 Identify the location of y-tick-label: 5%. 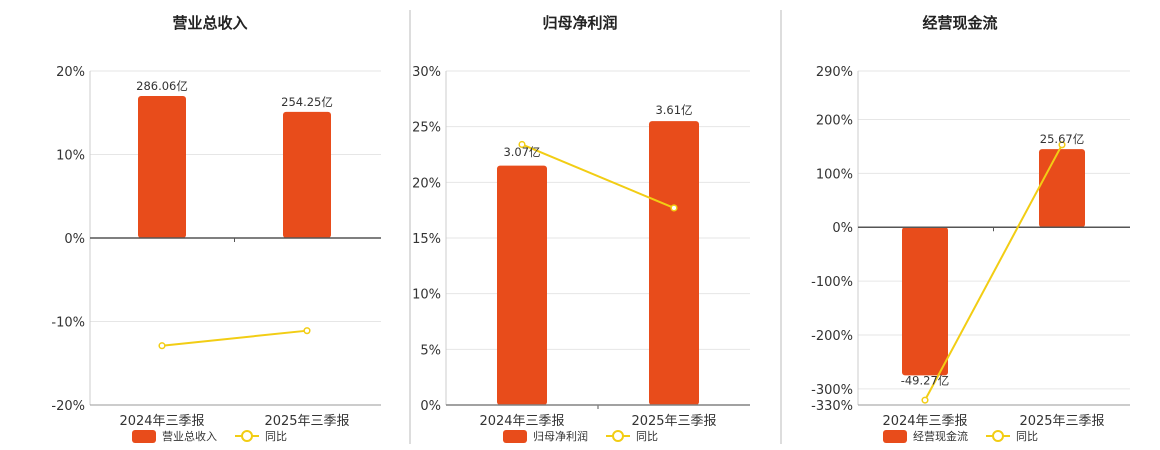
(430, 350).